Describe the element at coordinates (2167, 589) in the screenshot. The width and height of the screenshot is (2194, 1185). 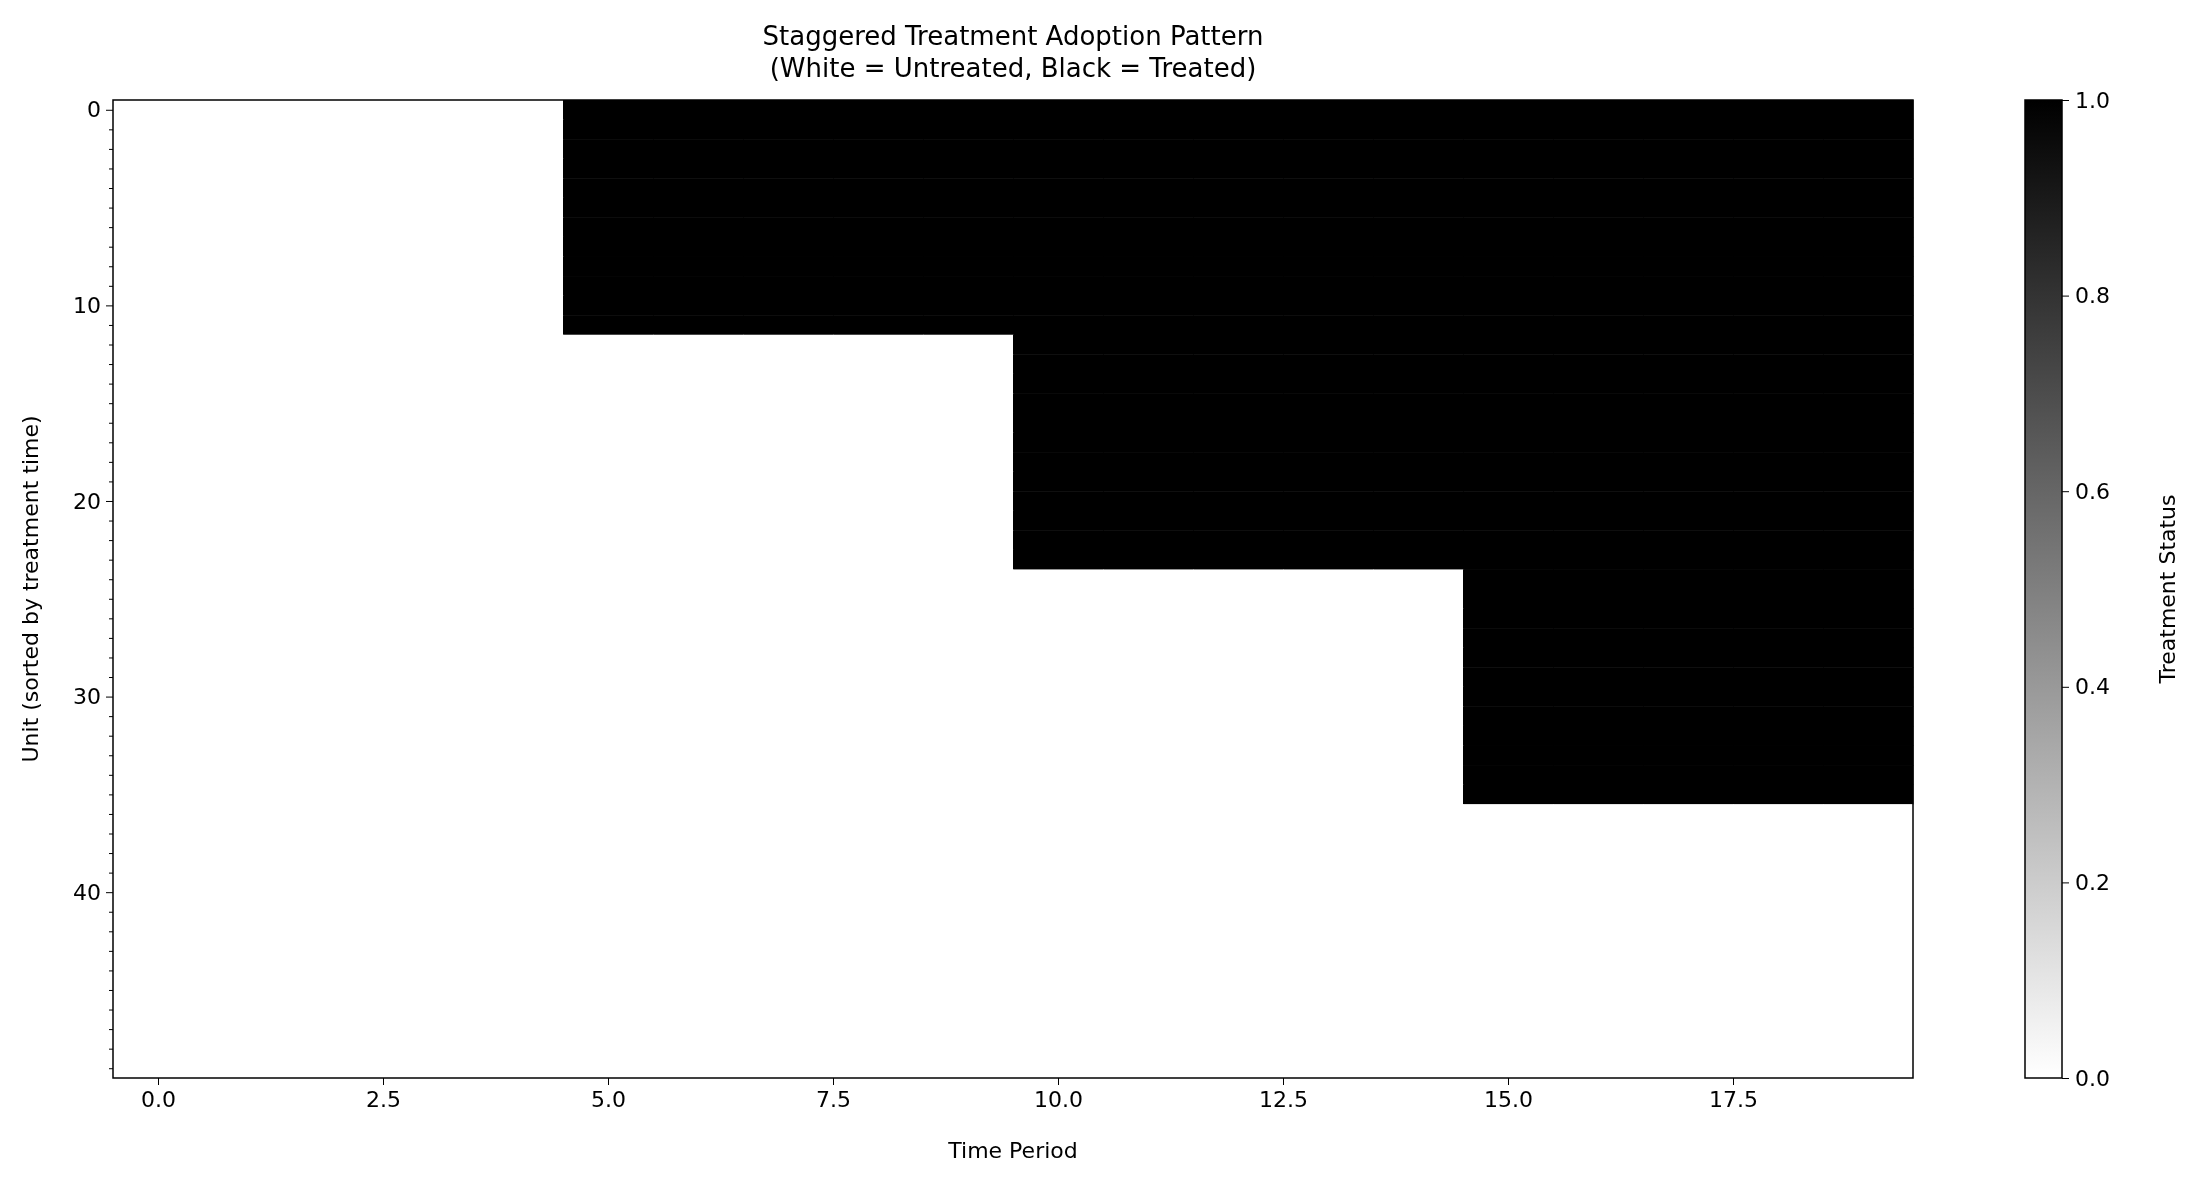
I see `color-bar-title: Treatment Status` at that location.